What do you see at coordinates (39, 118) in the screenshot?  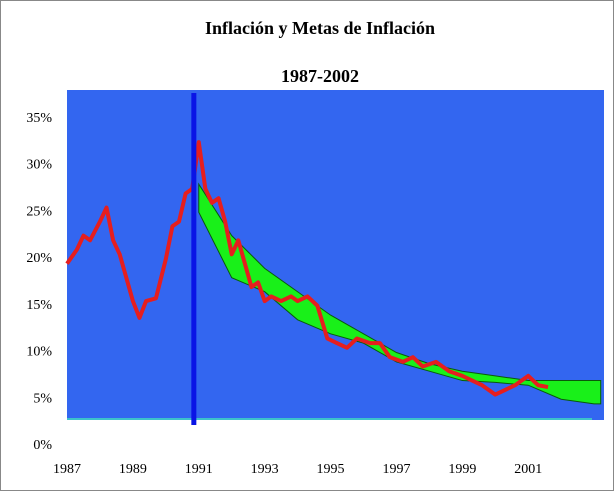 I see `y-tick-label: 35%` at bounding box center [39, 118].